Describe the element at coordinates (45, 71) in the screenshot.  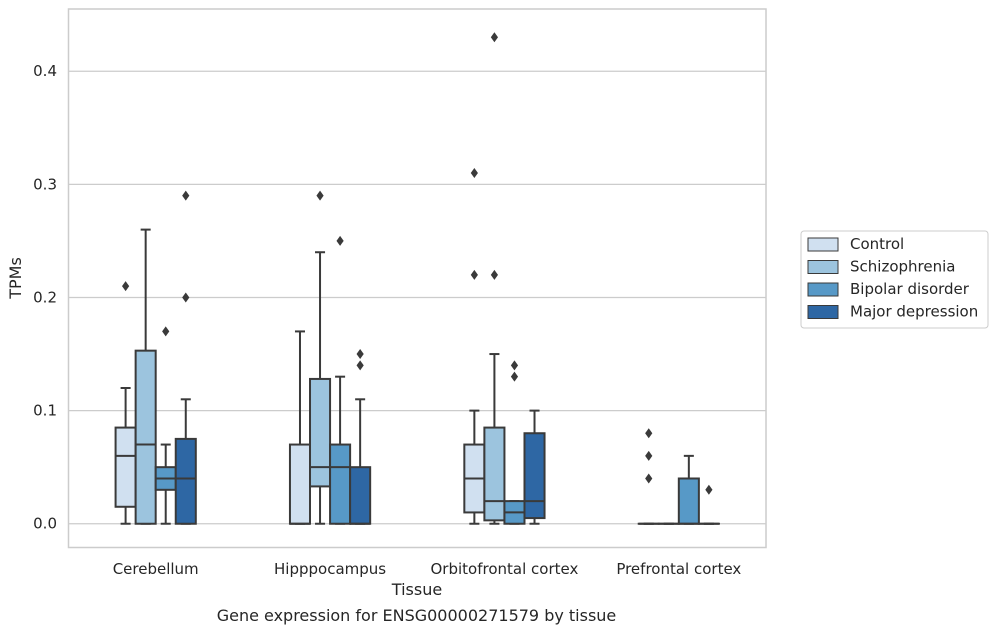
I see `y-tick-label: 0.4` at that location.